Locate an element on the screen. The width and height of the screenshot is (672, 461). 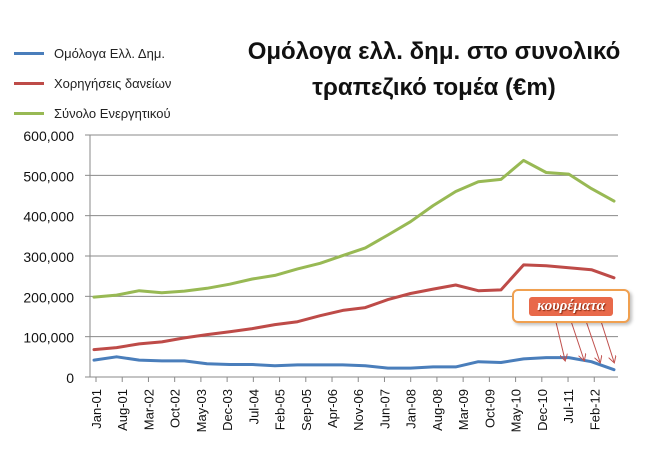
x-tick-label: Jan-01 is located at coordinates (96, 409).